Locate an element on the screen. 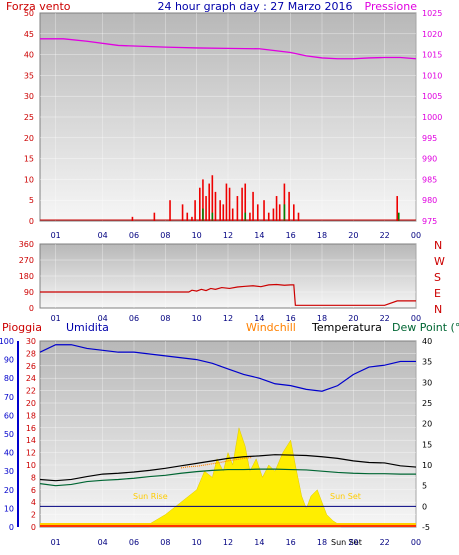  panel1-right-axis: 975 980 985 990 995 1000 1005 1010 1015 1020 1025 is located at coordinates (432, 117).